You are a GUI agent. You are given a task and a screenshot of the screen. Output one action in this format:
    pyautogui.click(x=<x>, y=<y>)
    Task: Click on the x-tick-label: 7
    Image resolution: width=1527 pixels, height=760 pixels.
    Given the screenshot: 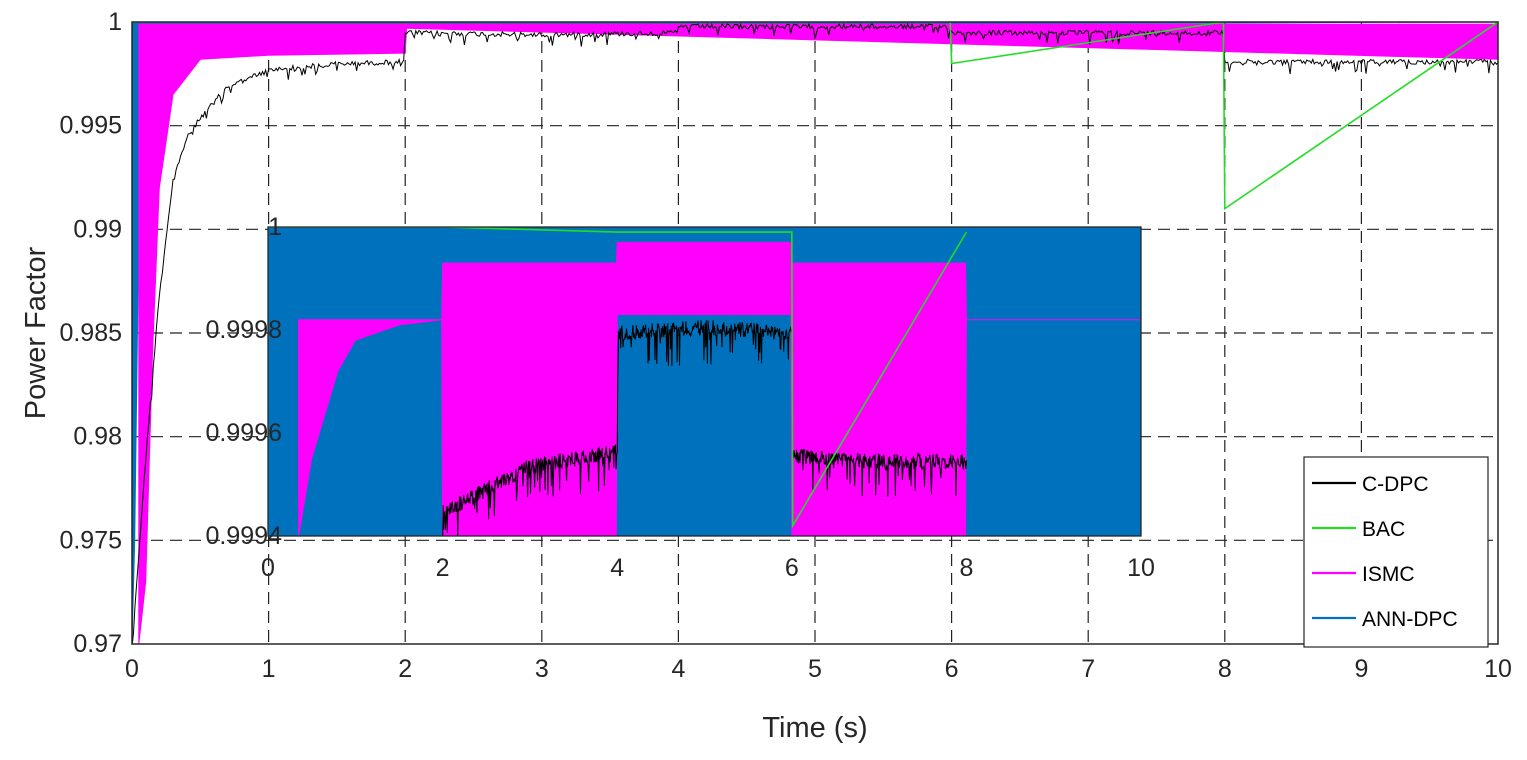 What is the action you would take?
    pyautogui.click(x=1088, y=669)
    